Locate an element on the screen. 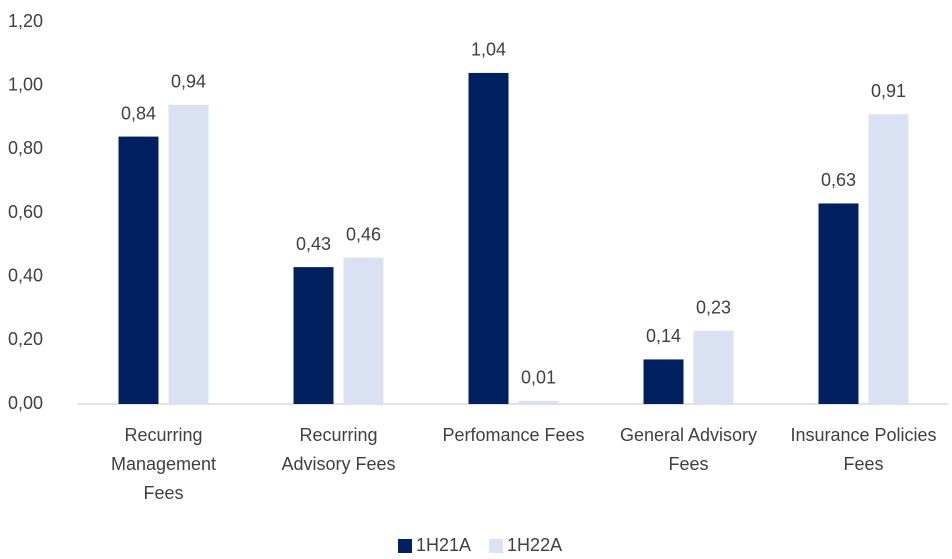  x-tick-label: Advisory Fees is located at coordinates (338, 464).